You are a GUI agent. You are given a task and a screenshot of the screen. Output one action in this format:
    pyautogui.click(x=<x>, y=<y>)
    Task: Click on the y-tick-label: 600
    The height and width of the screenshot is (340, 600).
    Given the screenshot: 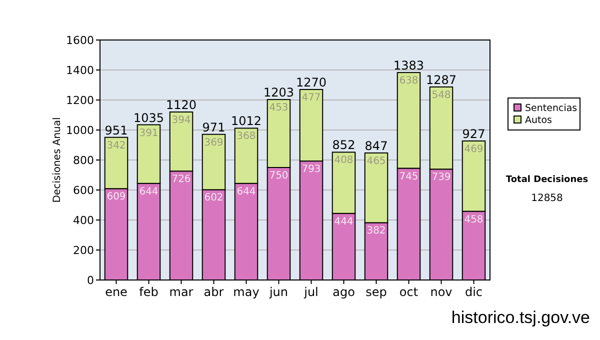 What is the action you would take?
    pyautogui.click(x=83, y=190)
    